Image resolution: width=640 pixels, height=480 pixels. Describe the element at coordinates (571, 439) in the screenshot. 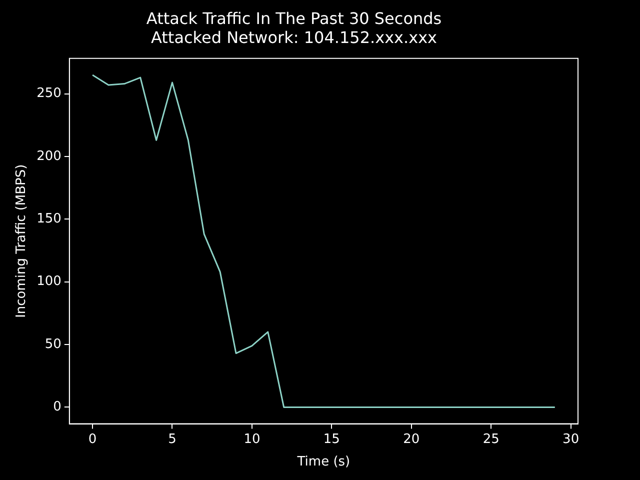

I see `x-tick-label: 30` at that location.